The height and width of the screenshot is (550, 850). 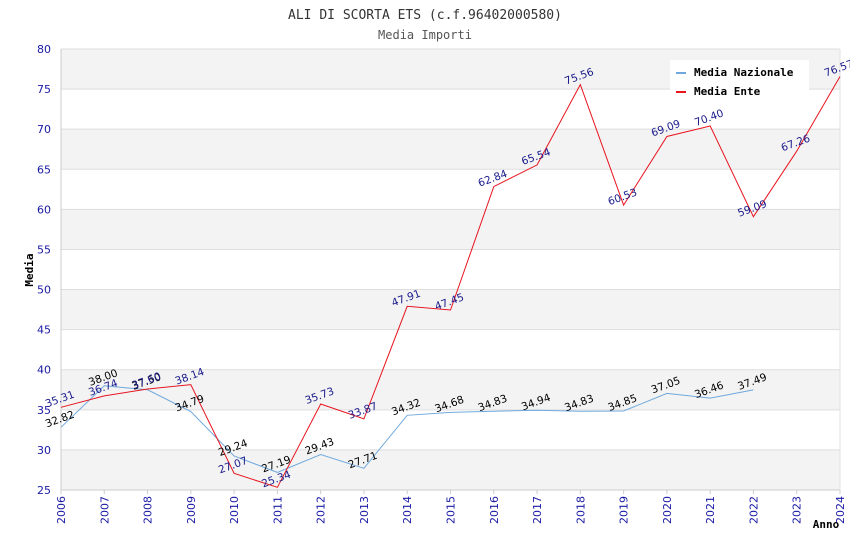 I want to click on x-tick-label: 2008, so click(x=148, y=510).